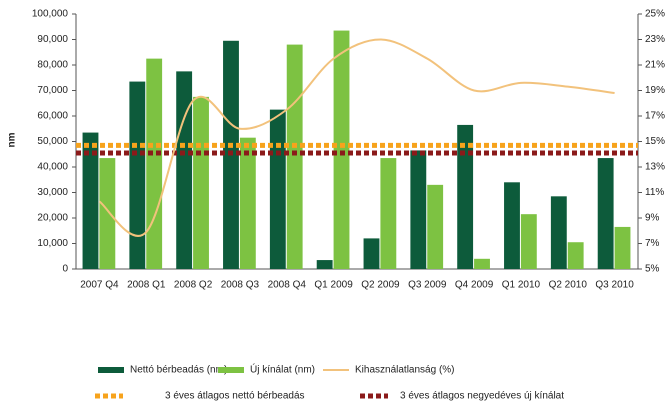 Image resolution: width=670 pixels, height=408 pixels. Describe the element at coordinates (655, 167) in the screenshot. I see `y2-tick-label: 13%` at that location.